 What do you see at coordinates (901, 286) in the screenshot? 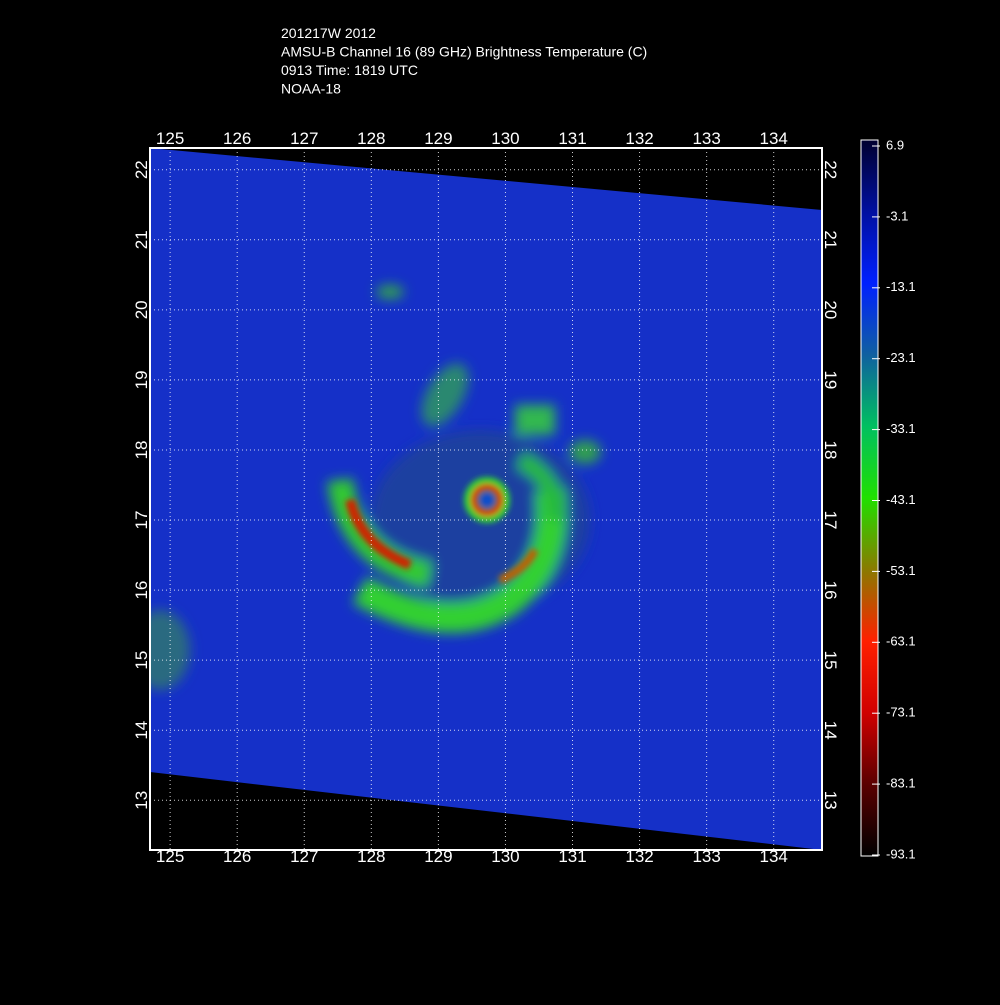
I see `colorbar-tick-label: -13.1` at bounding box center [901, 286].